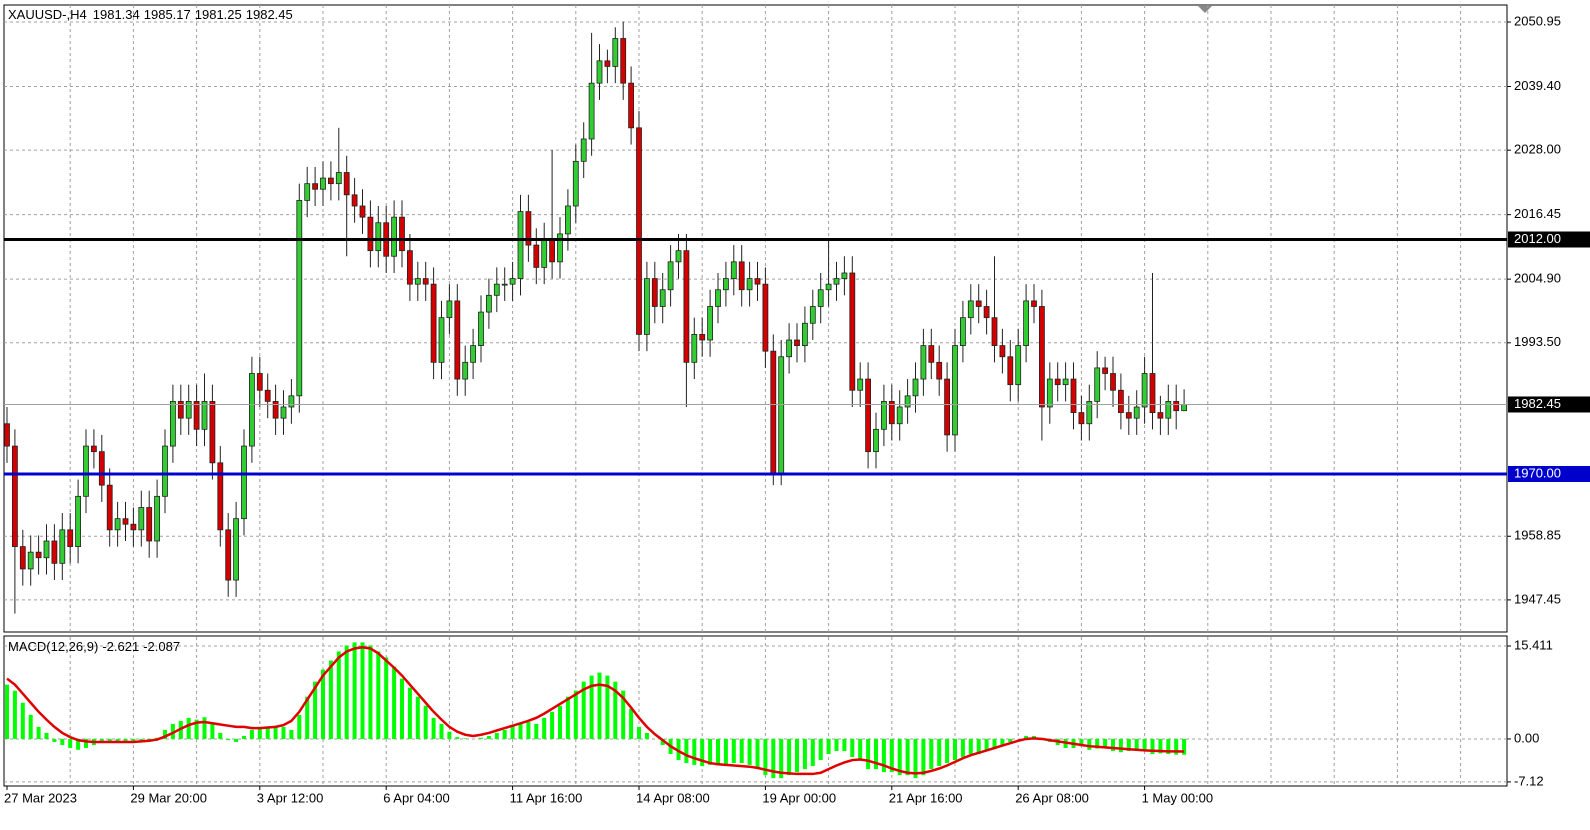 The height and width of the screenshot is (830, 1590). Describe the element at coordinates (416, 797) in the screenshot. I see `x-tick-label: 6 Apr 04:00` at that location.